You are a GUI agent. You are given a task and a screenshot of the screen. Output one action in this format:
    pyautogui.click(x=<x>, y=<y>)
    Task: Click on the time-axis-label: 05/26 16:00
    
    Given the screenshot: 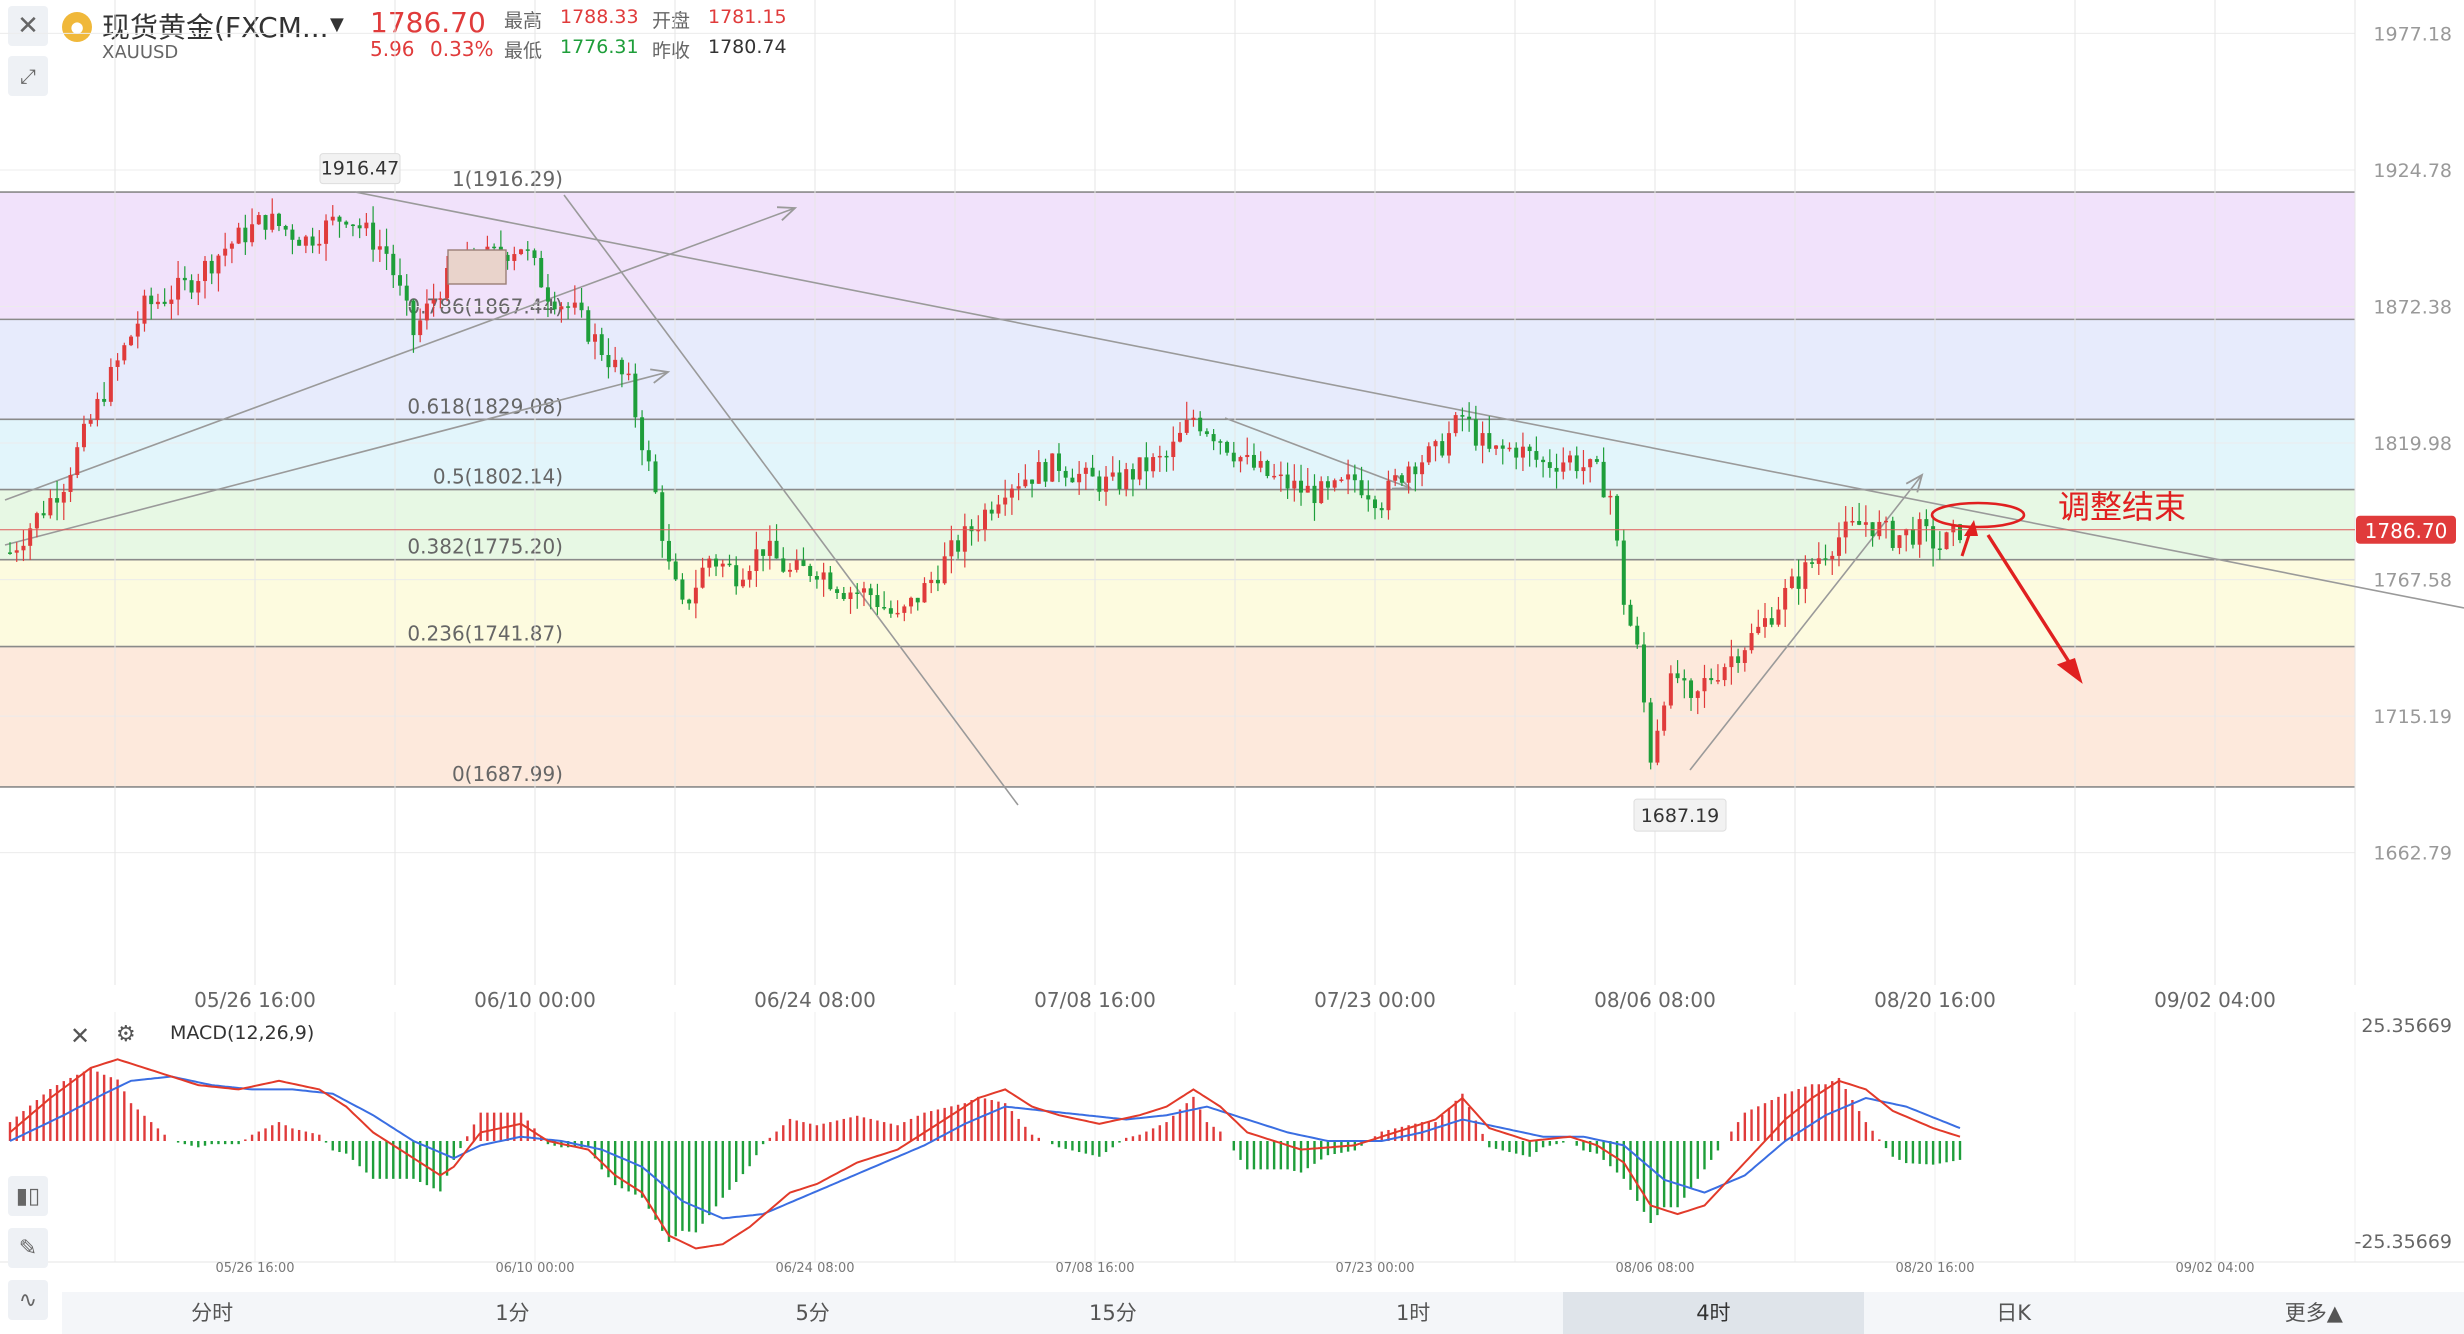 What is the action you would take?
    pyautogui.click(x=255, y=999)
    